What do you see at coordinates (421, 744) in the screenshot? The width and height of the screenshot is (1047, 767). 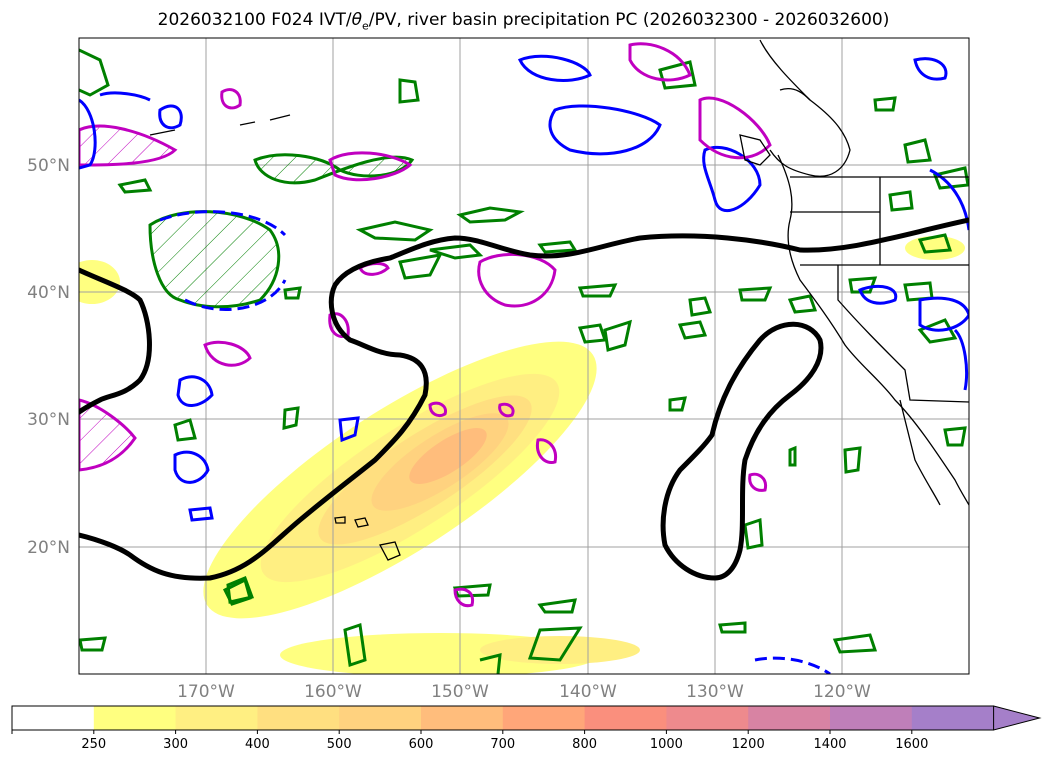 I see `colorbar-tick-label: 600` at bounding box center [421, 744].